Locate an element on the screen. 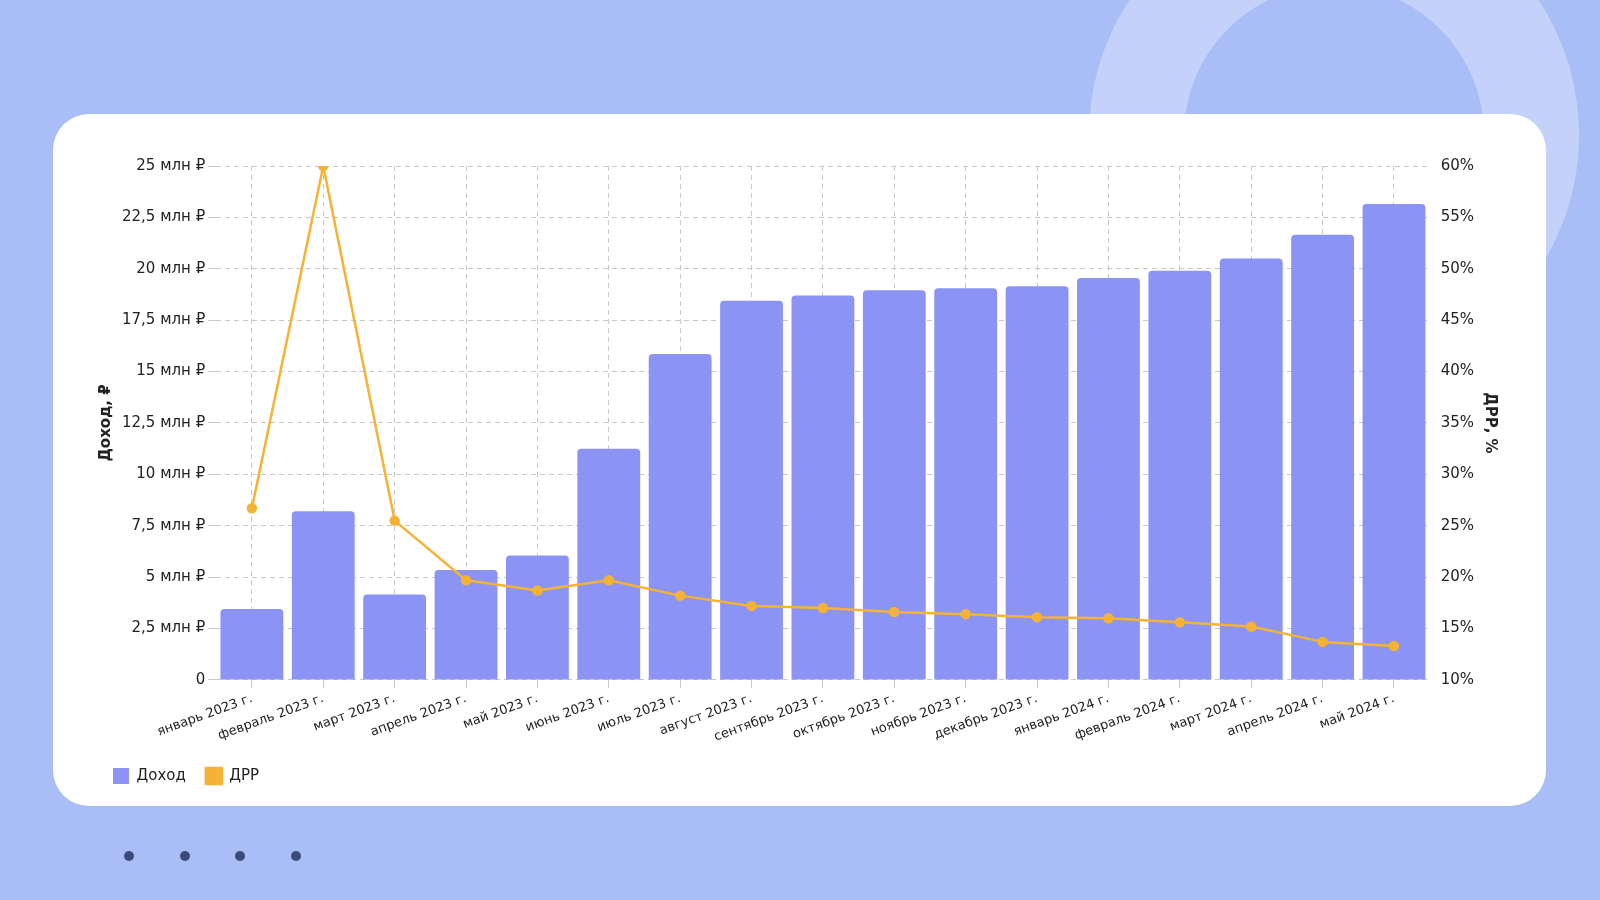 The height and width of the screenshot is (900, 1600). y-tick-label: 25 млн ₽ is located at coordinates (171, 164).